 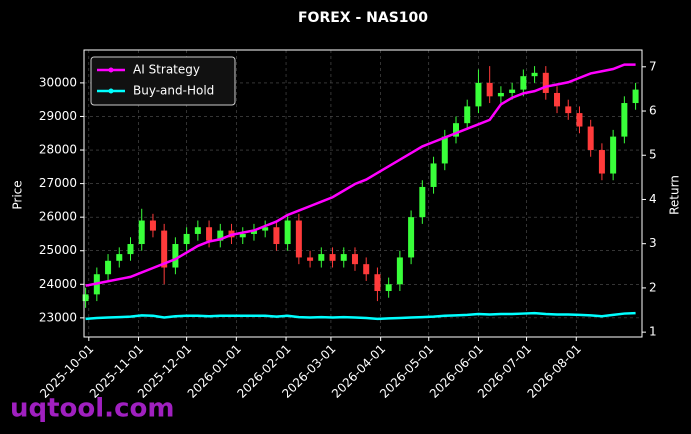 What do you see at coordinates (173, 91) in the screenshot?
I see `legend-label: Buy-and-Hold` at bounding box center [173, 91].